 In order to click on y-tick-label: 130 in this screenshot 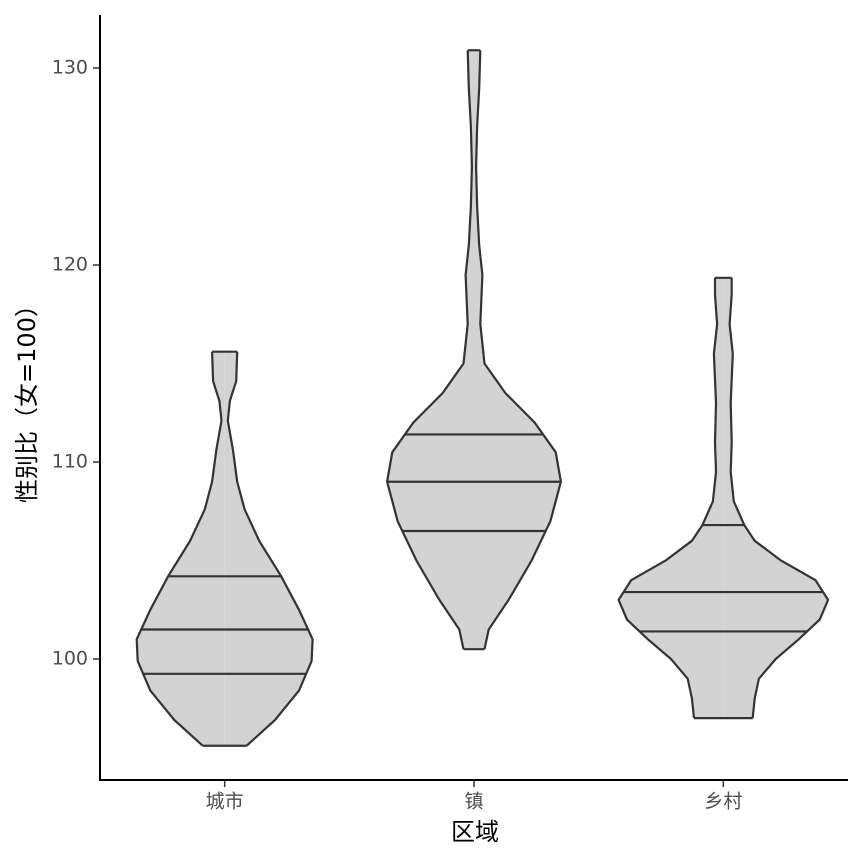, I will do `click(70, 67)`.